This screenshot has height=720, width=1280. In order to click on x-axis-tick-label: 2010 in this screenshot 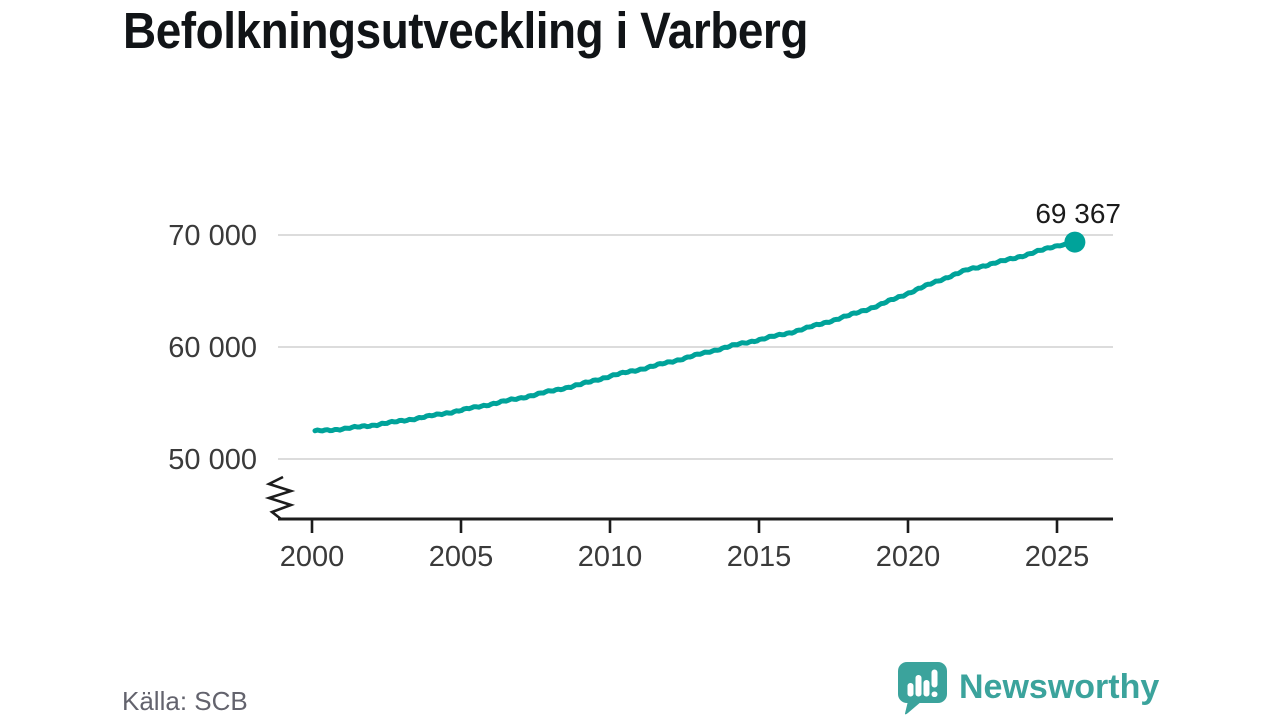, I will do `click(610, 557)`.